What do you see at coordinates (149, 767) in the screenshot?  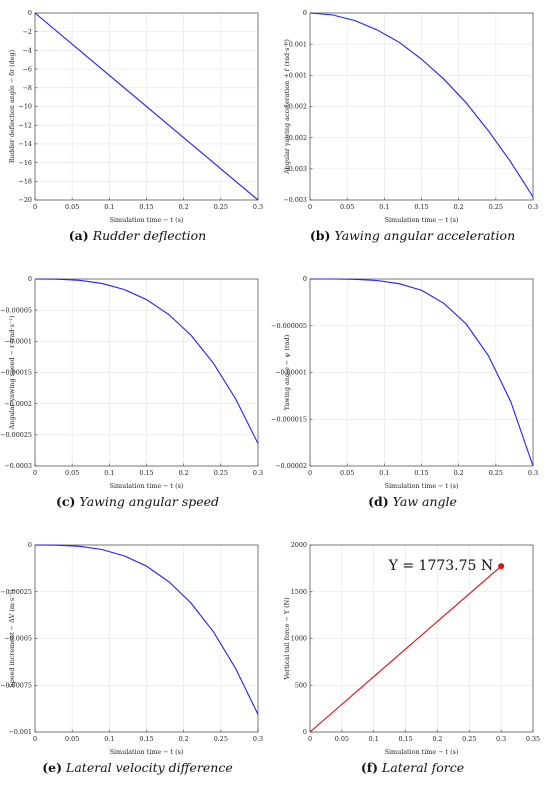 I see `caption-text: Lateral velocity difference` at bounding box center [149, 767].